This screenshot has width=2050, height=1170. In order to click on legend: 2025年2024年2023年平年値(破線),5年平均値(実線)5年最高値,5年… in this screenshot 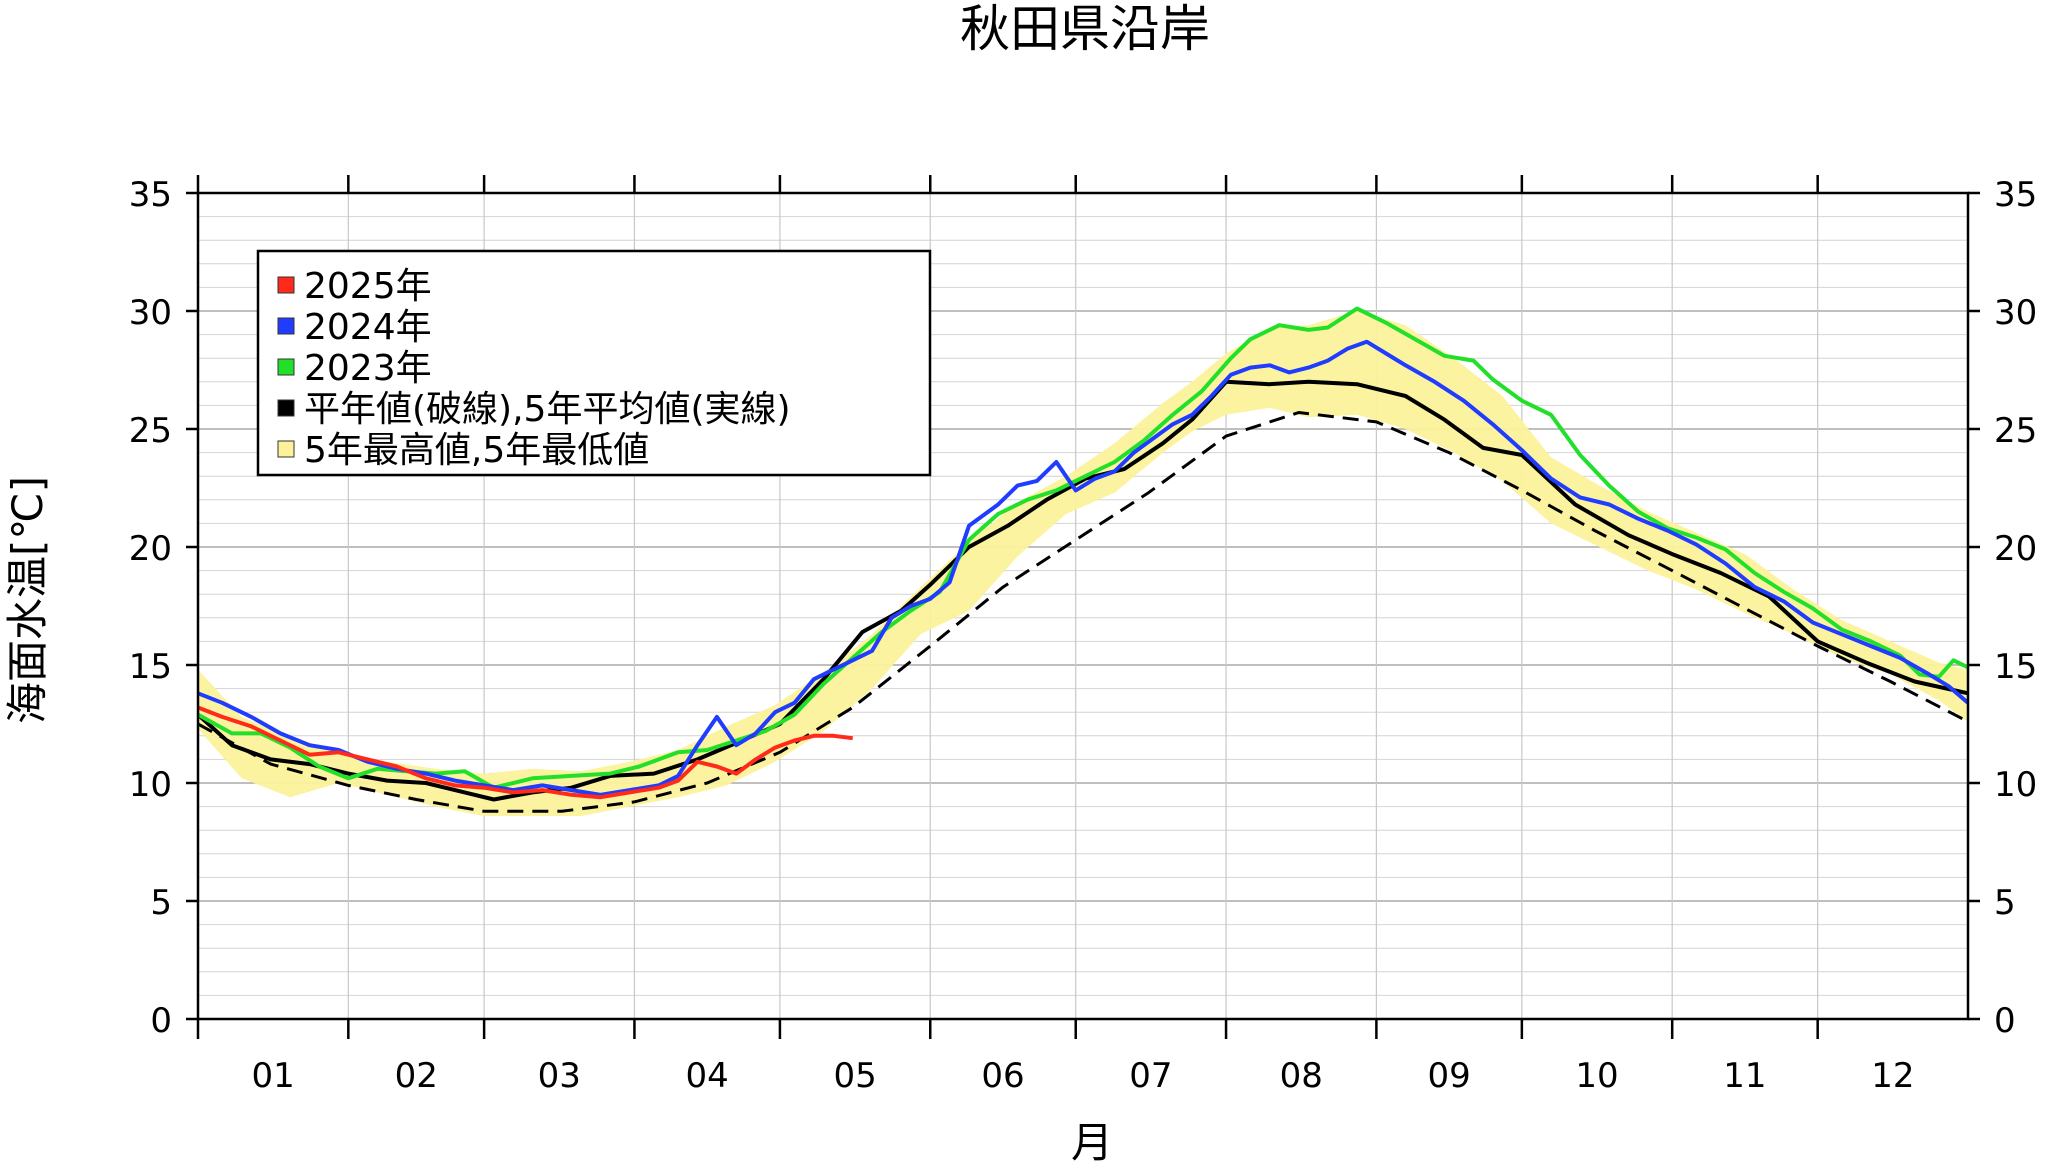, I will do `click(594, 363)`.